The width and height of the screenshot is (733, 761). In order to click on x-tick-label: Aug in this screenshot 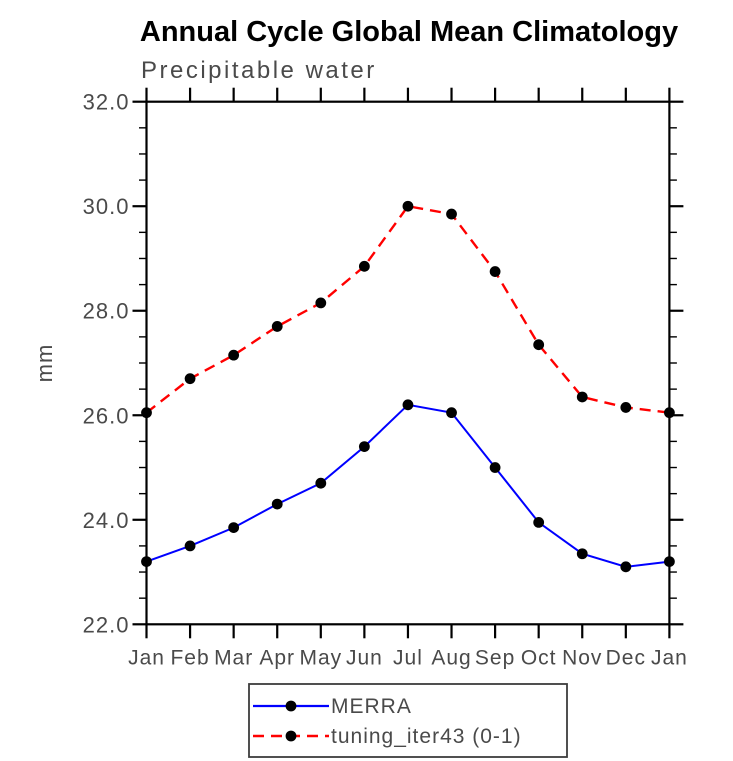, I will do `click(451, 657)`.